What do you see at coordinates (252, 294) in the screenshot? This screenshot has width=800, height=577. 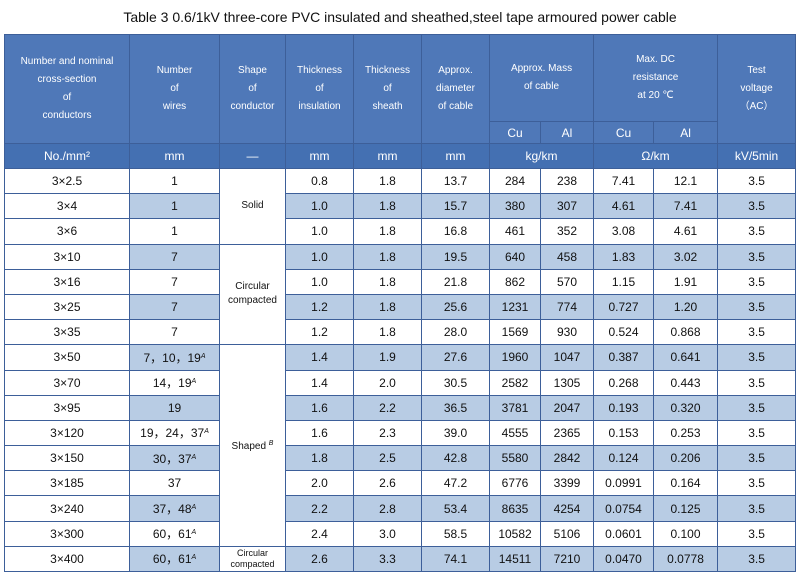 I see `shape-circular-compacted: Circular compacted` at bounding box center [252, 294].